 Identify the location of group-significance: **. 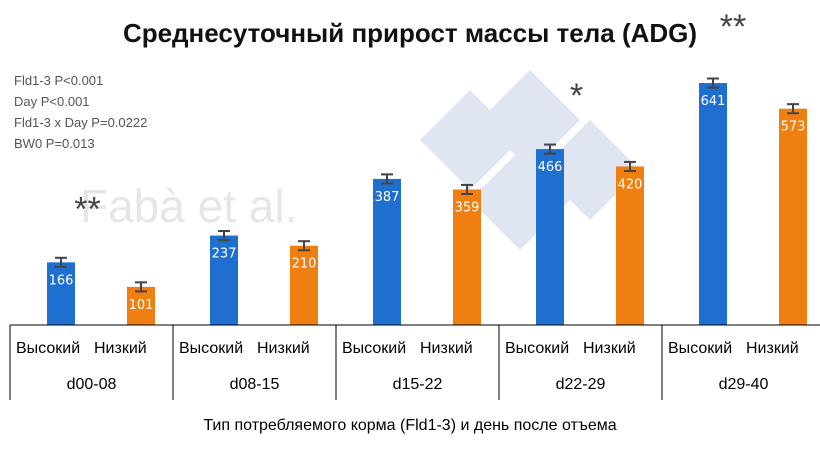
(87, 209).